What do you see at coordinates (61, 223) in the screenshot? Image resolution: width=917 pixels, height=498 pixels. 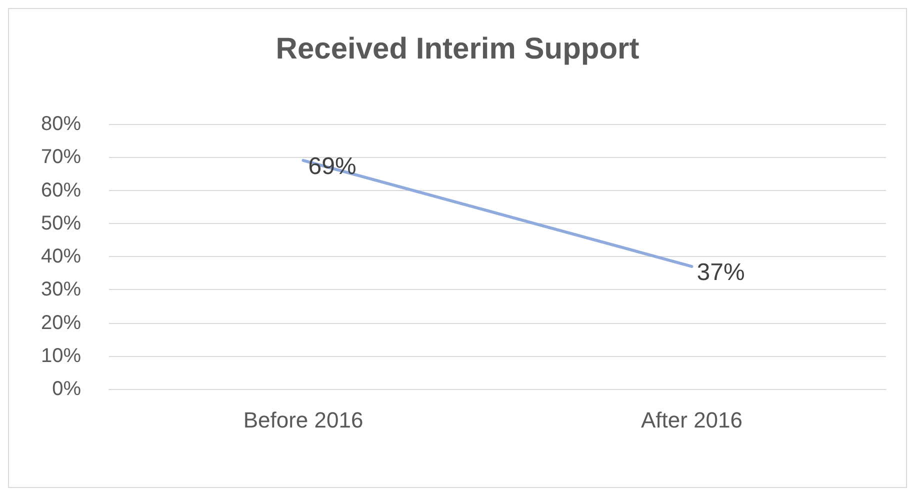 I see `y-tick-label: 50%` at bounding box center [61, 223].